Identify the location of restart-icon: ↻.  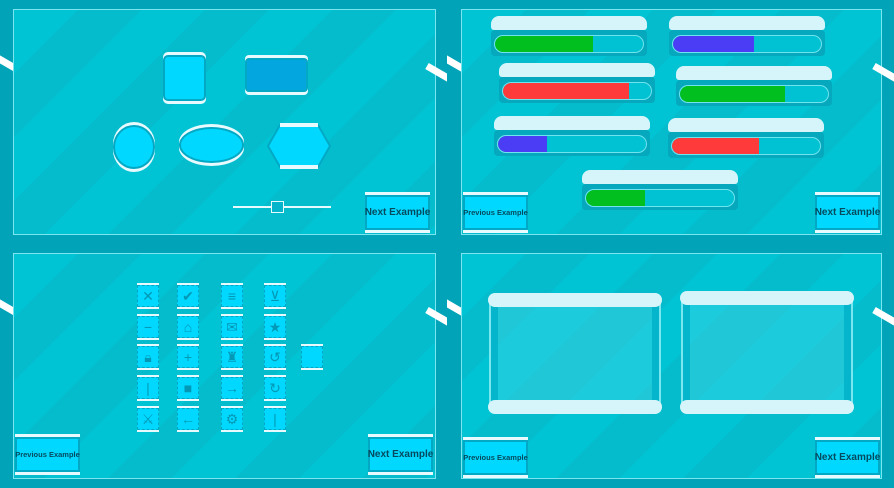
(275, 388).